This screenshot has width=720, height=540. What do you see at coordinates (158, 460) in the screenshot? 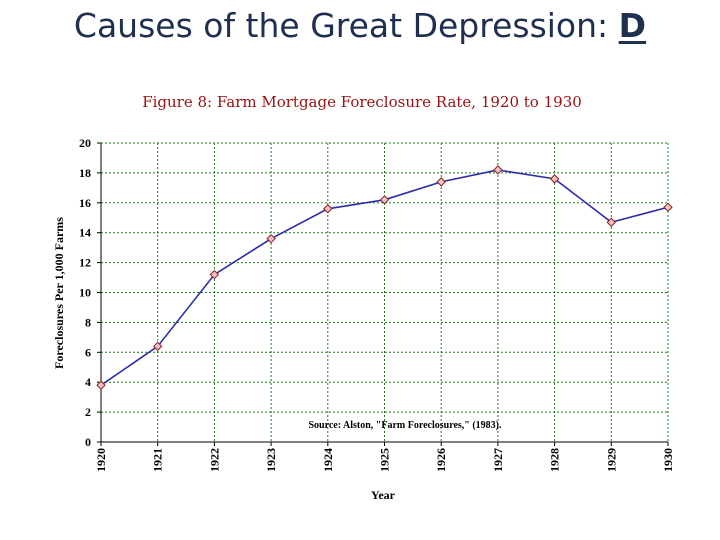
I see `x-tick-label: 1921` at bounding box center [158, 460].